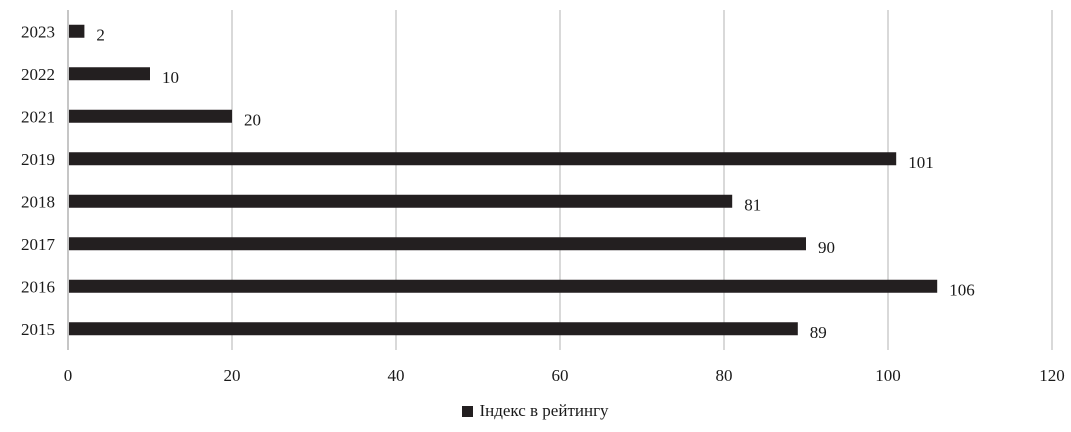  I want to click on bar-2019, so click(483, 159).